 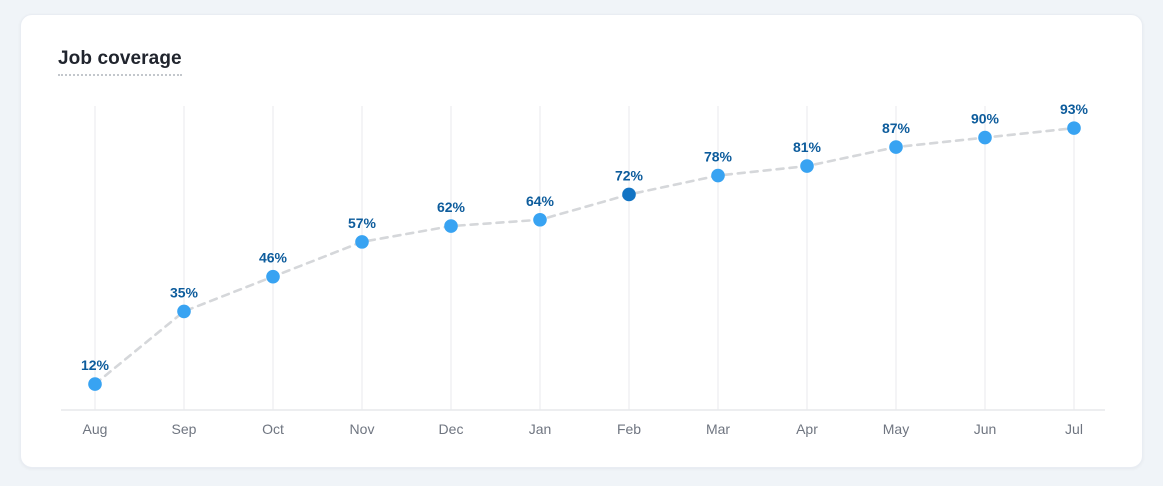 What do you see at coordinates (273, 429) in the screenshot?
I see `x-axis-label-oct: Oct` at bounding box center [273, 429].